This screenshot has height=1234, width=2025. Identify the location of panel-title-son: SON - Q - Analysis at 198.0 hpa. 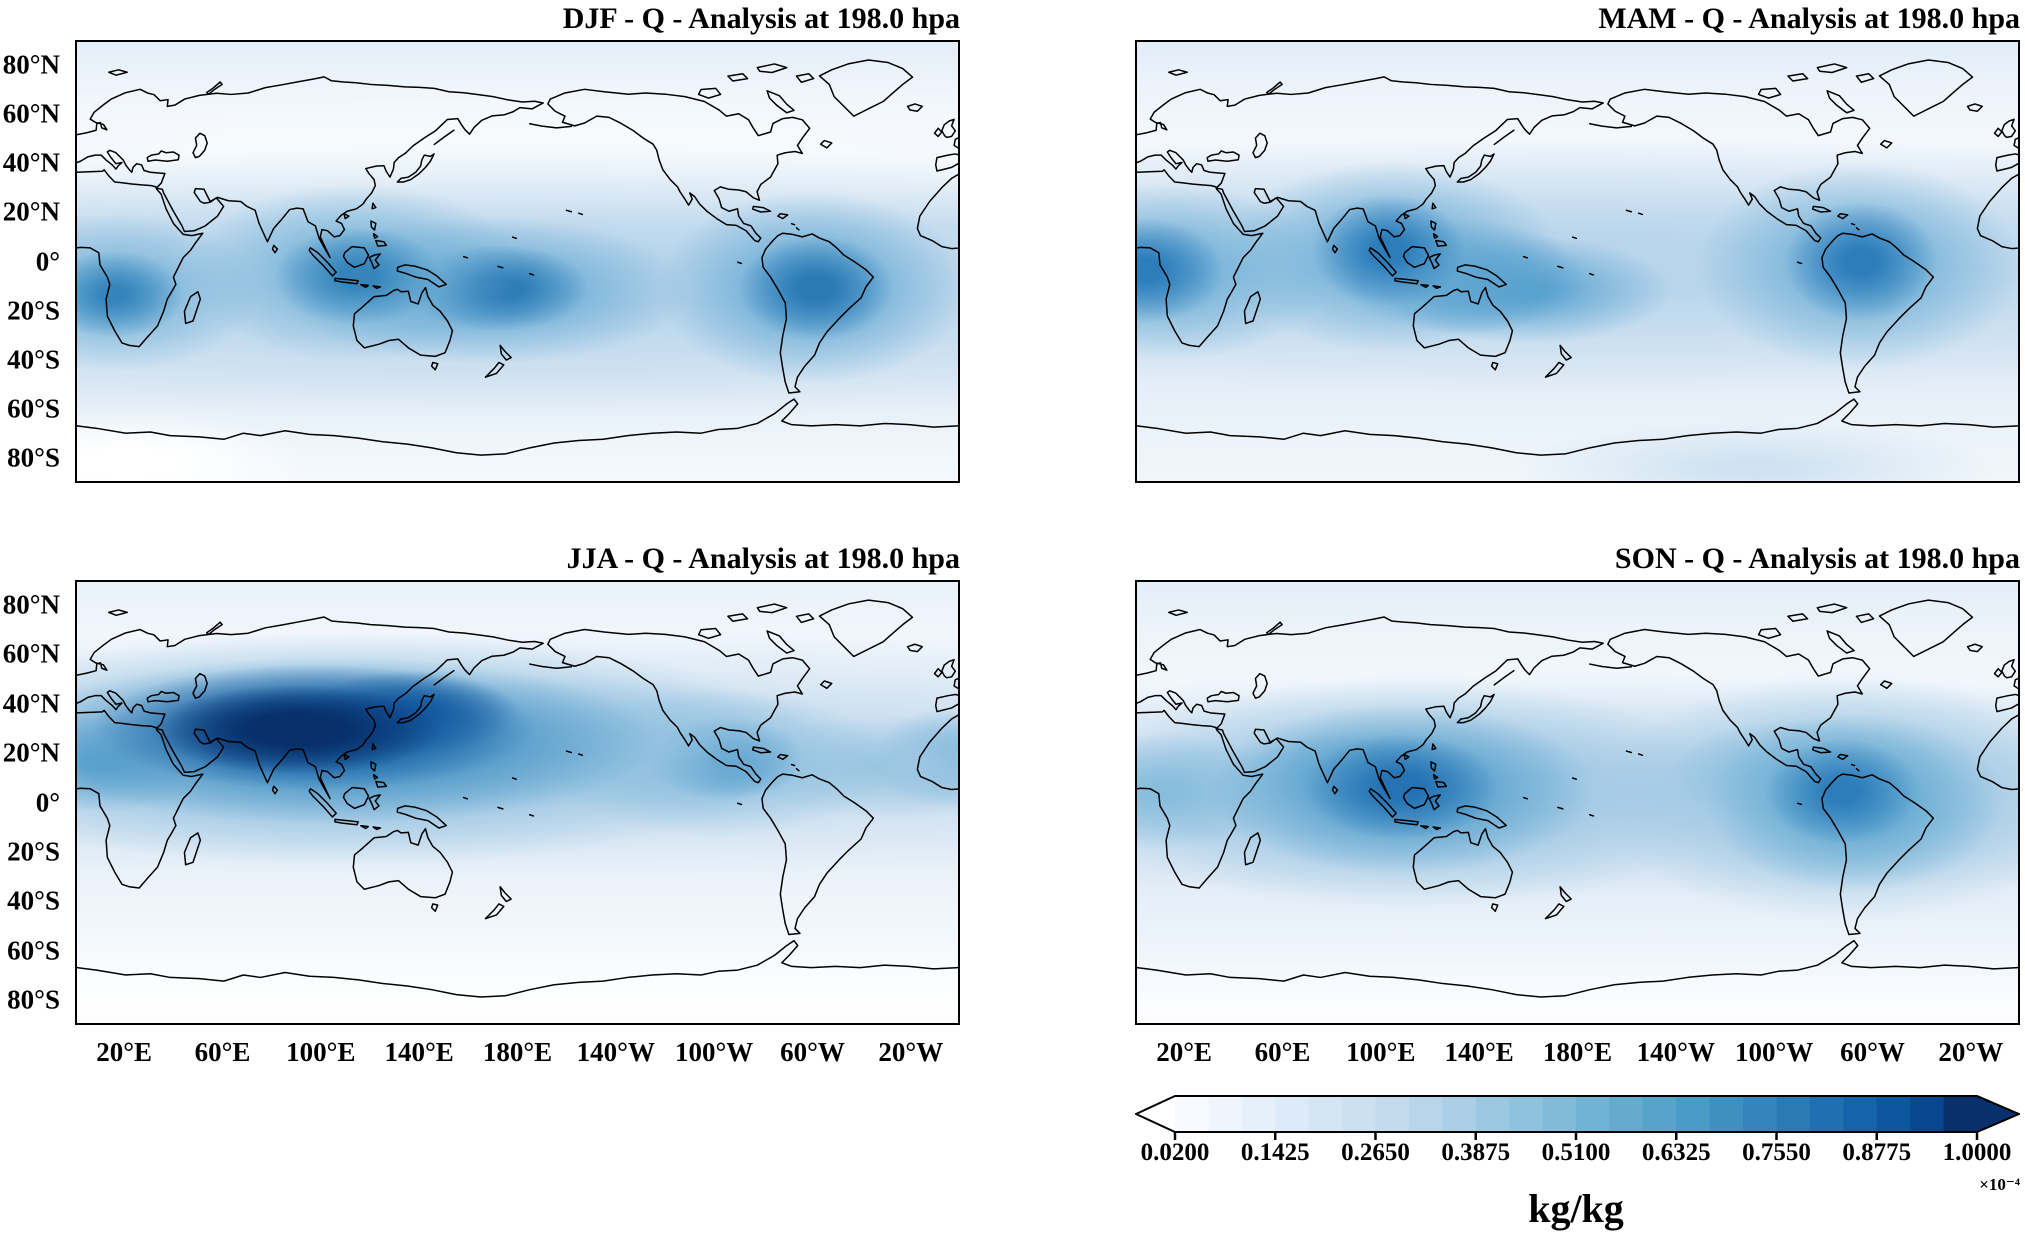
(1817, 558).